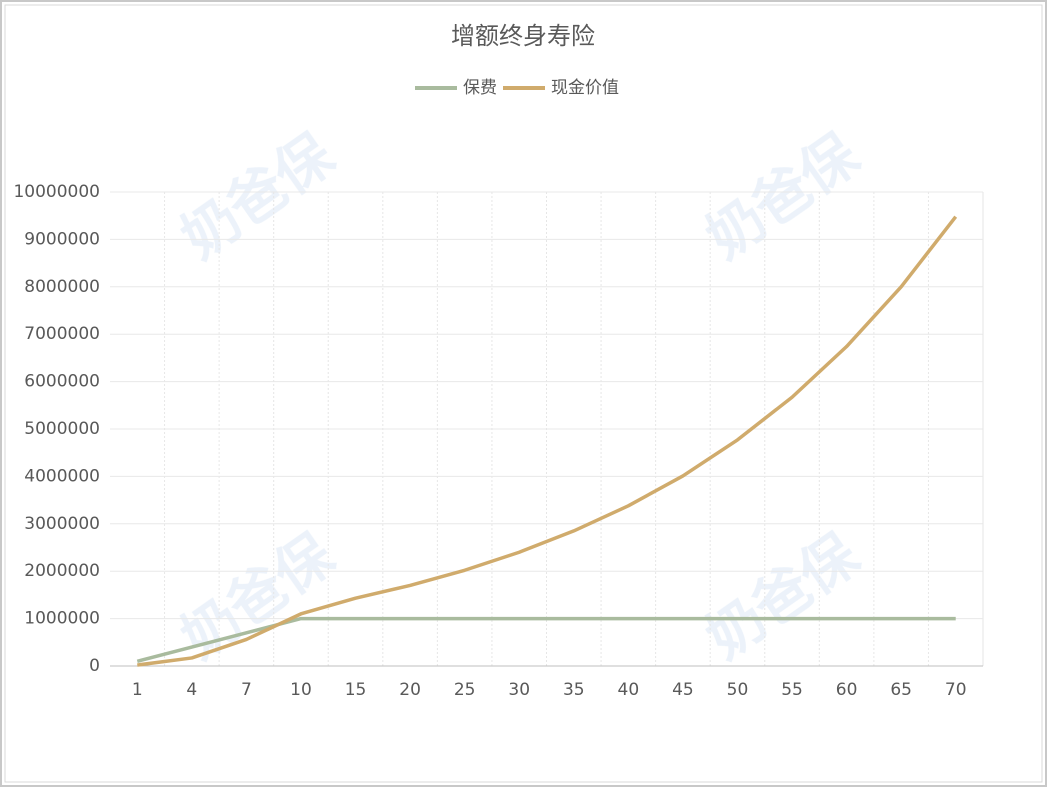 The image size is (1047, 800). Describe the element at coordinates (523, 36) in the screenshot. I see `chart-title: 增额终身寿险` at that location.